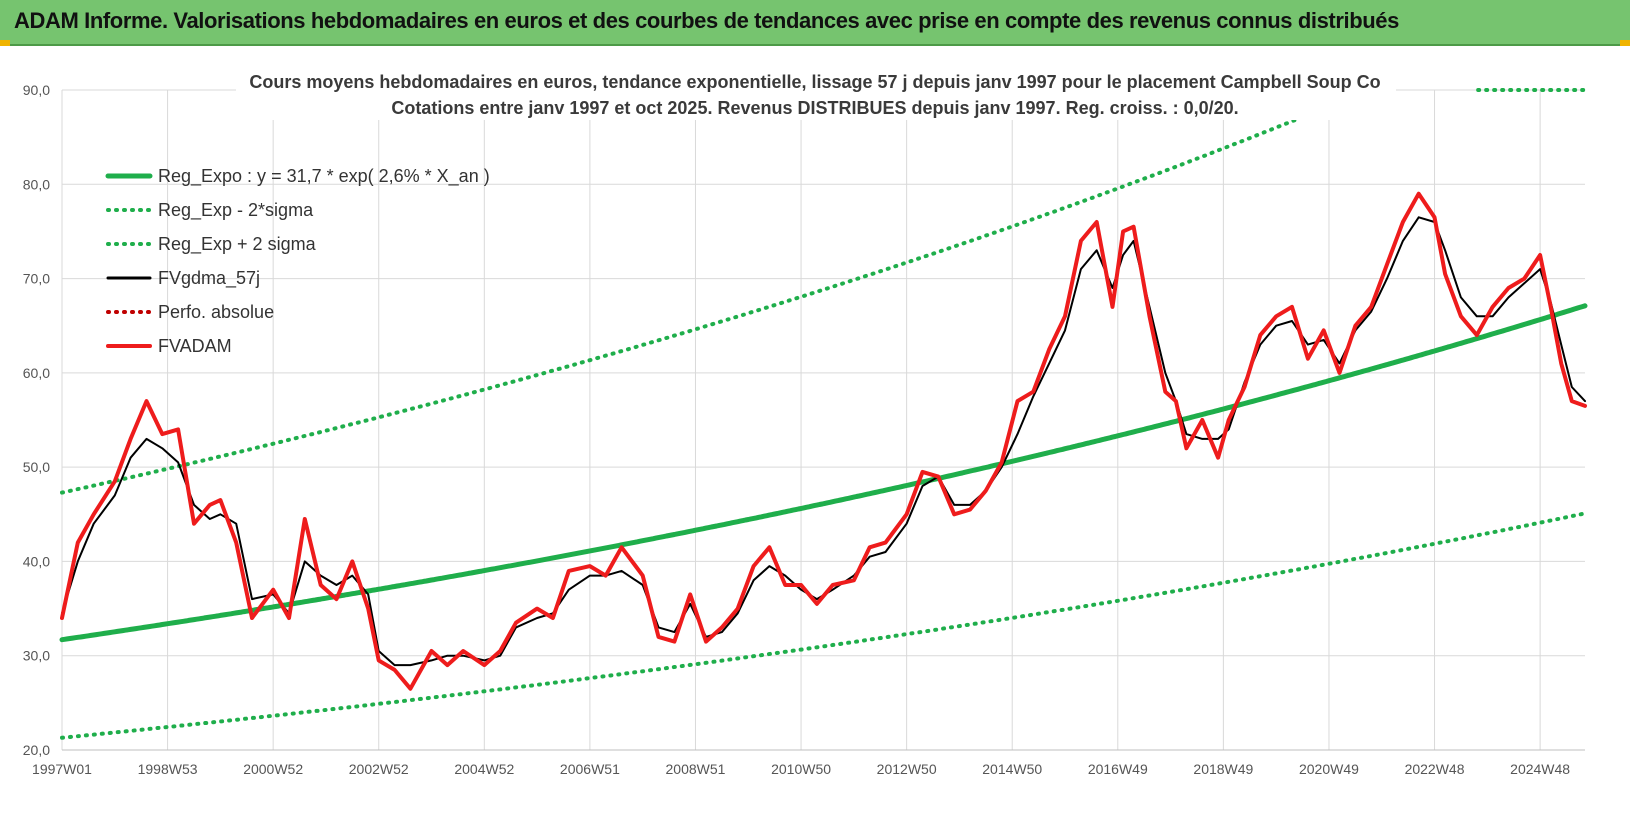 This screenshot has height=815, width=1630. Describe the element at coordinates (273, 769) in the screenshot. I see `x-tick-label: 2000W52` at that location.